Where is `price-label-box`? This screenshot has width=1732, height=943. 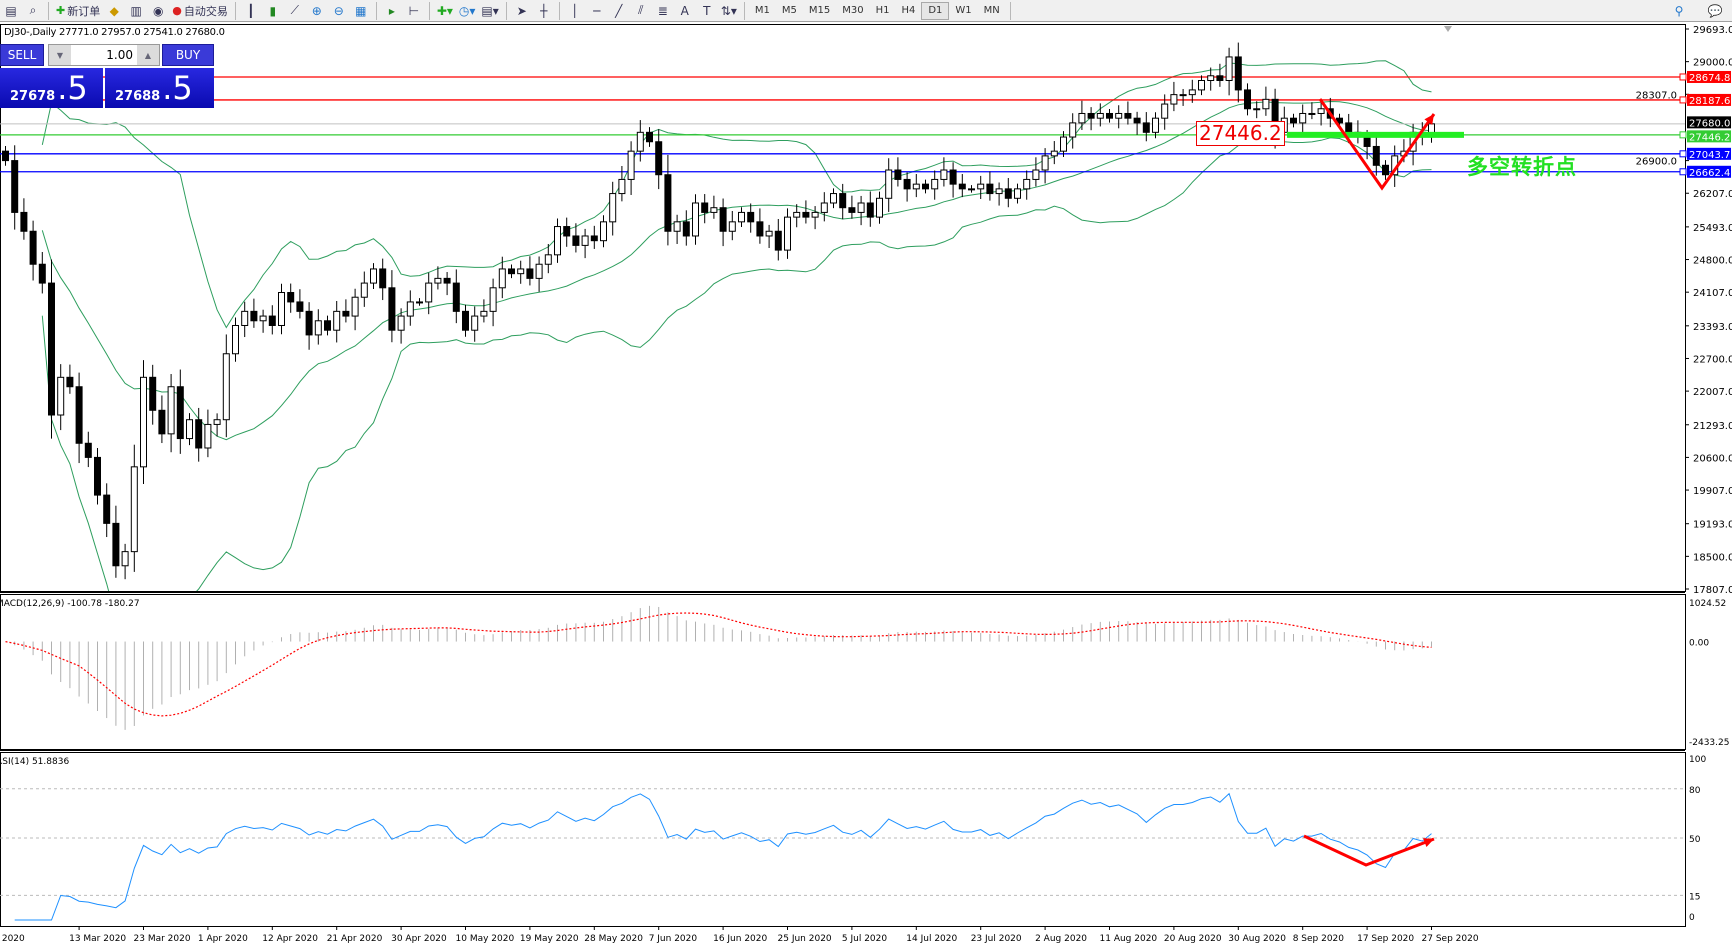
price-label-box is located at coordinates (1709, 122).